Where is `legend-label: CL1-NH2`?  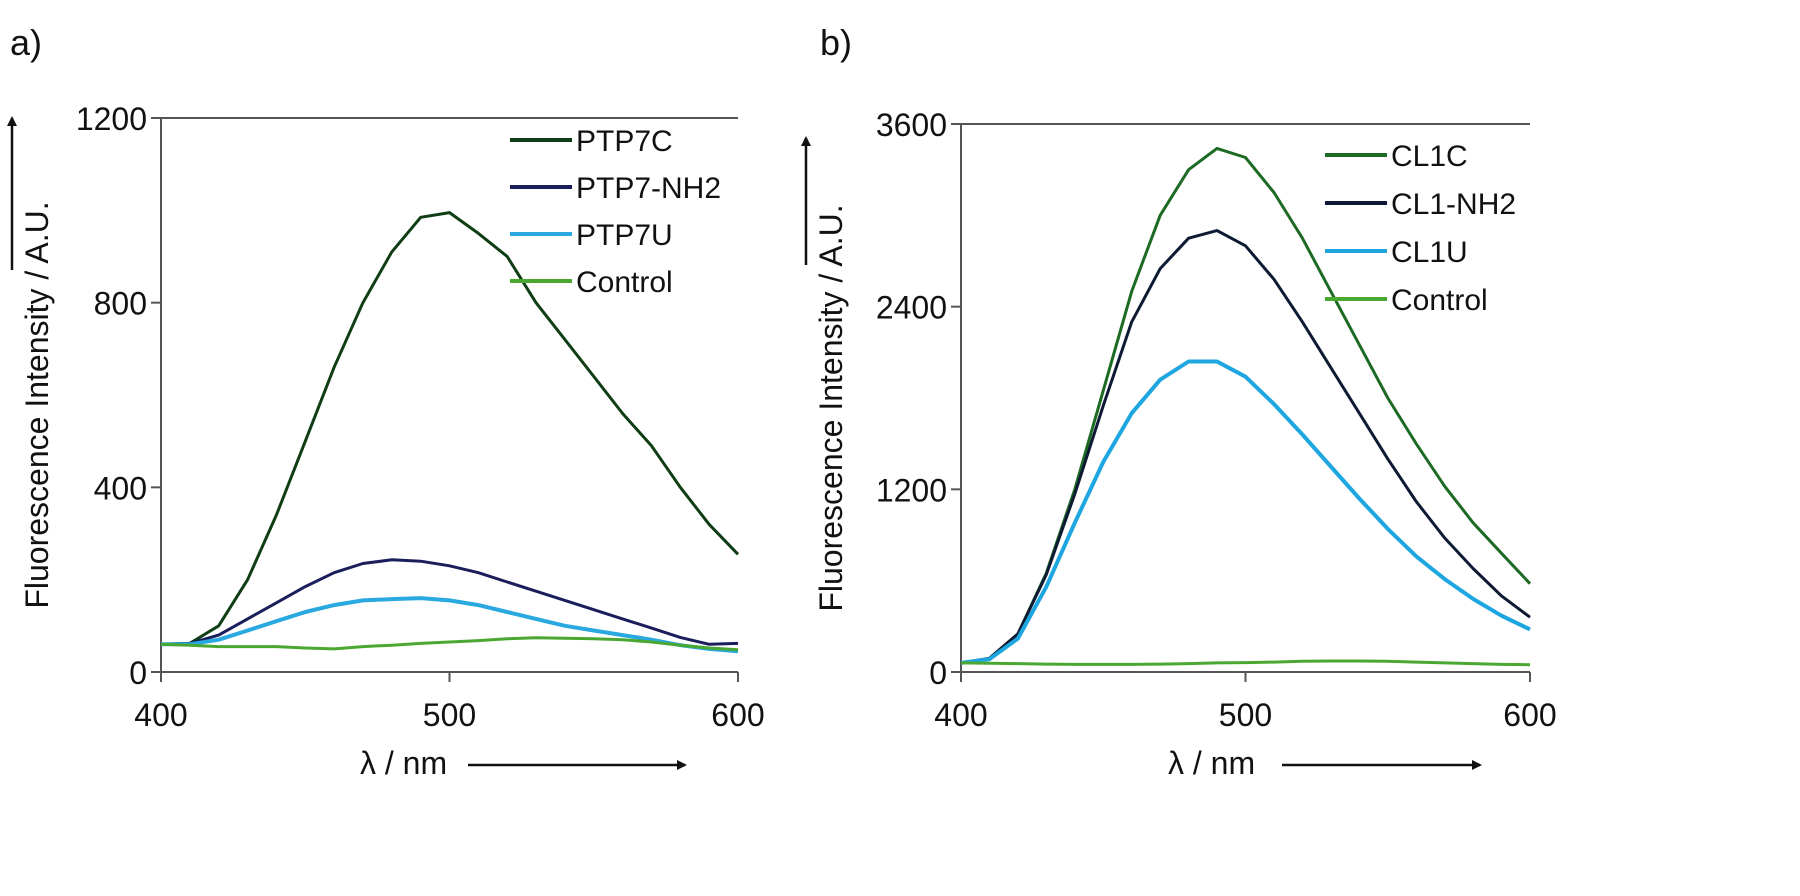
legend-label: CL1-NH2 is located at coordinates (1453, 204).